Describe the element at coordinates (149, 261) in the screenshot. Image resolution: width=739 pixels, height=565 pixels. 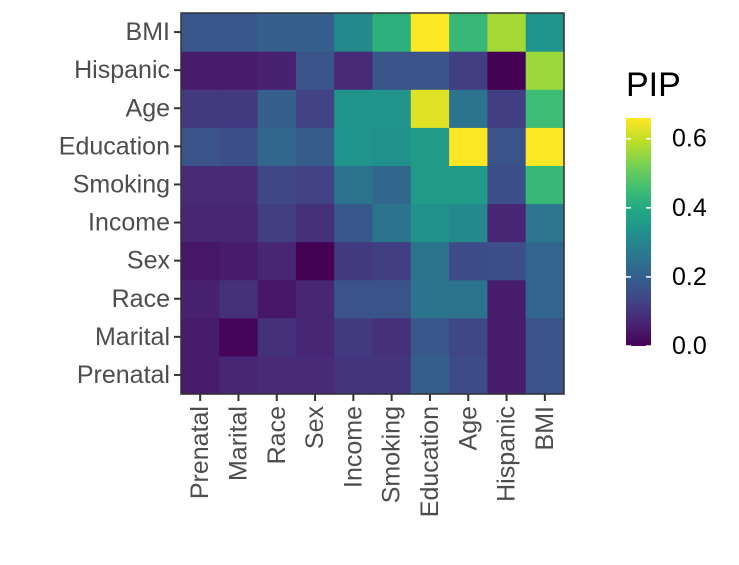
I see `y-tick-label: Sex` at that location.